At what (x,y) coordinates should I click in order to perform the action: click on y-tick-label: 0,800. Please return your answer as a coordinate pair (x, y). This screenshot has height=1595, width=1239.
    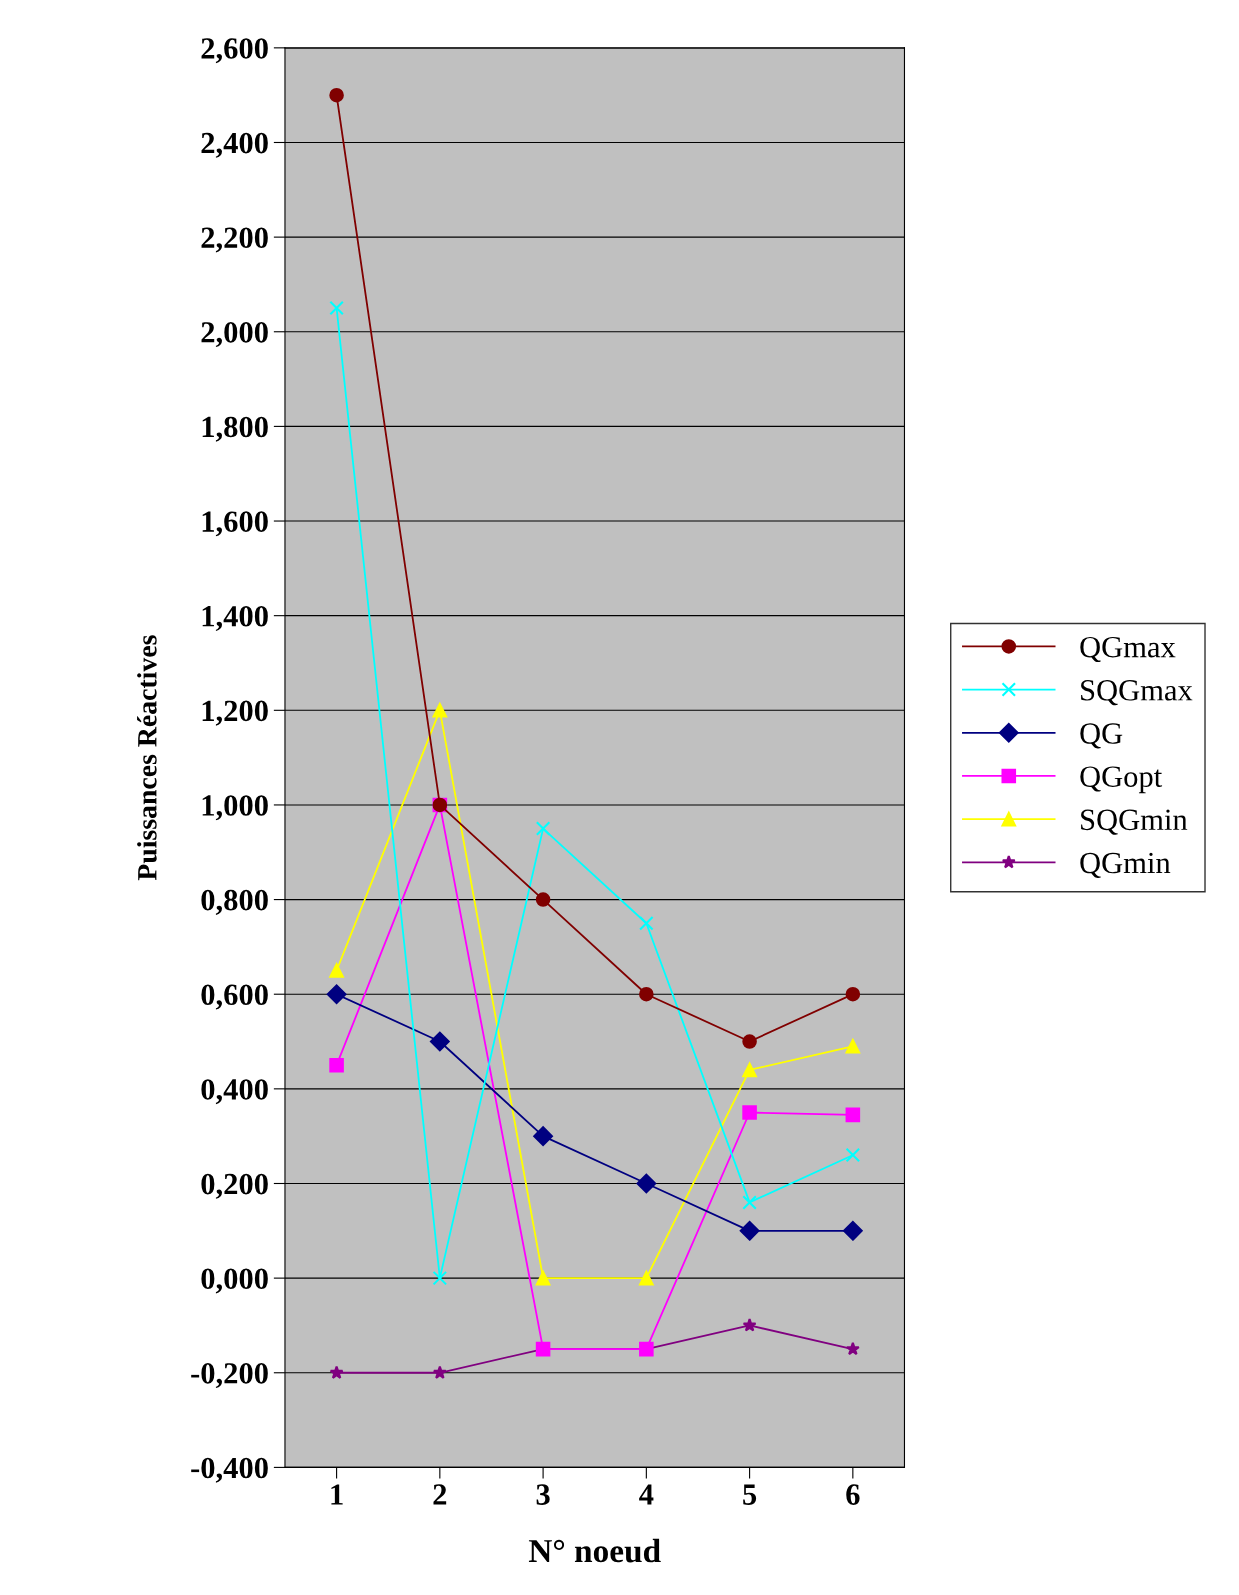
    Looking at the image, I should click on (234, 902).